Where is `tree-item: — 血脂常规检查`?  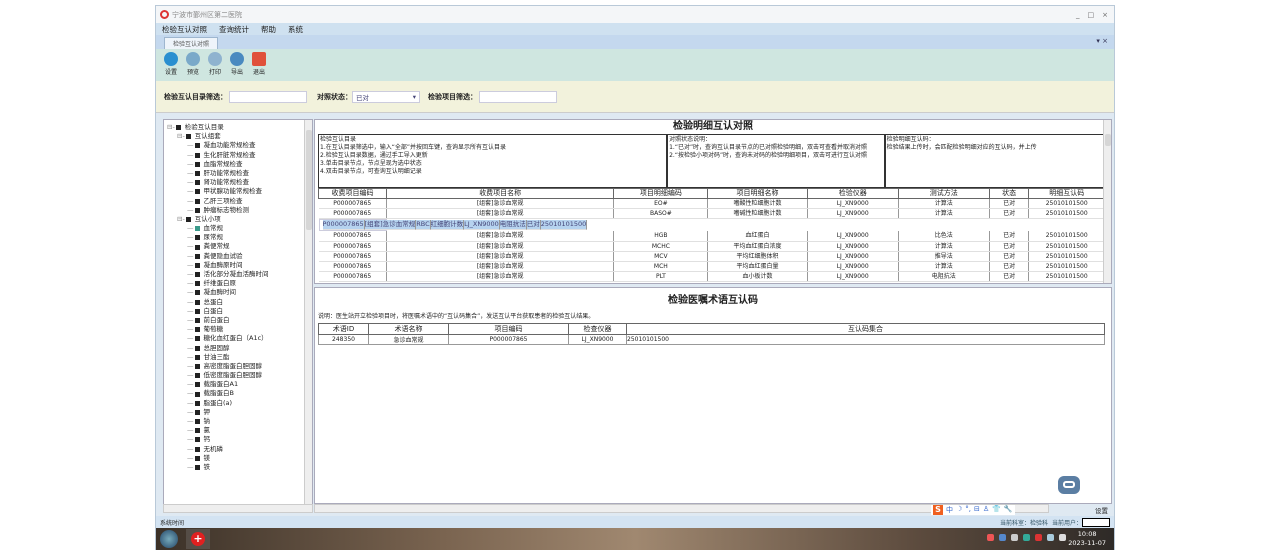 tree-item: — 血脂常规检查 is located at coordinates (239, 164).